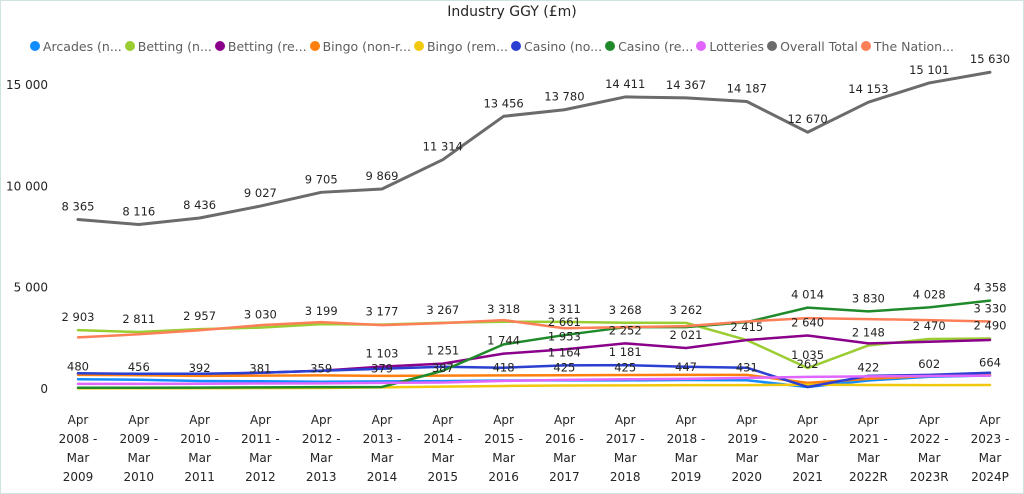  Describe the element at coordinates (990, 309) in the screenshot. I see `data-label: 3 330` at that location.